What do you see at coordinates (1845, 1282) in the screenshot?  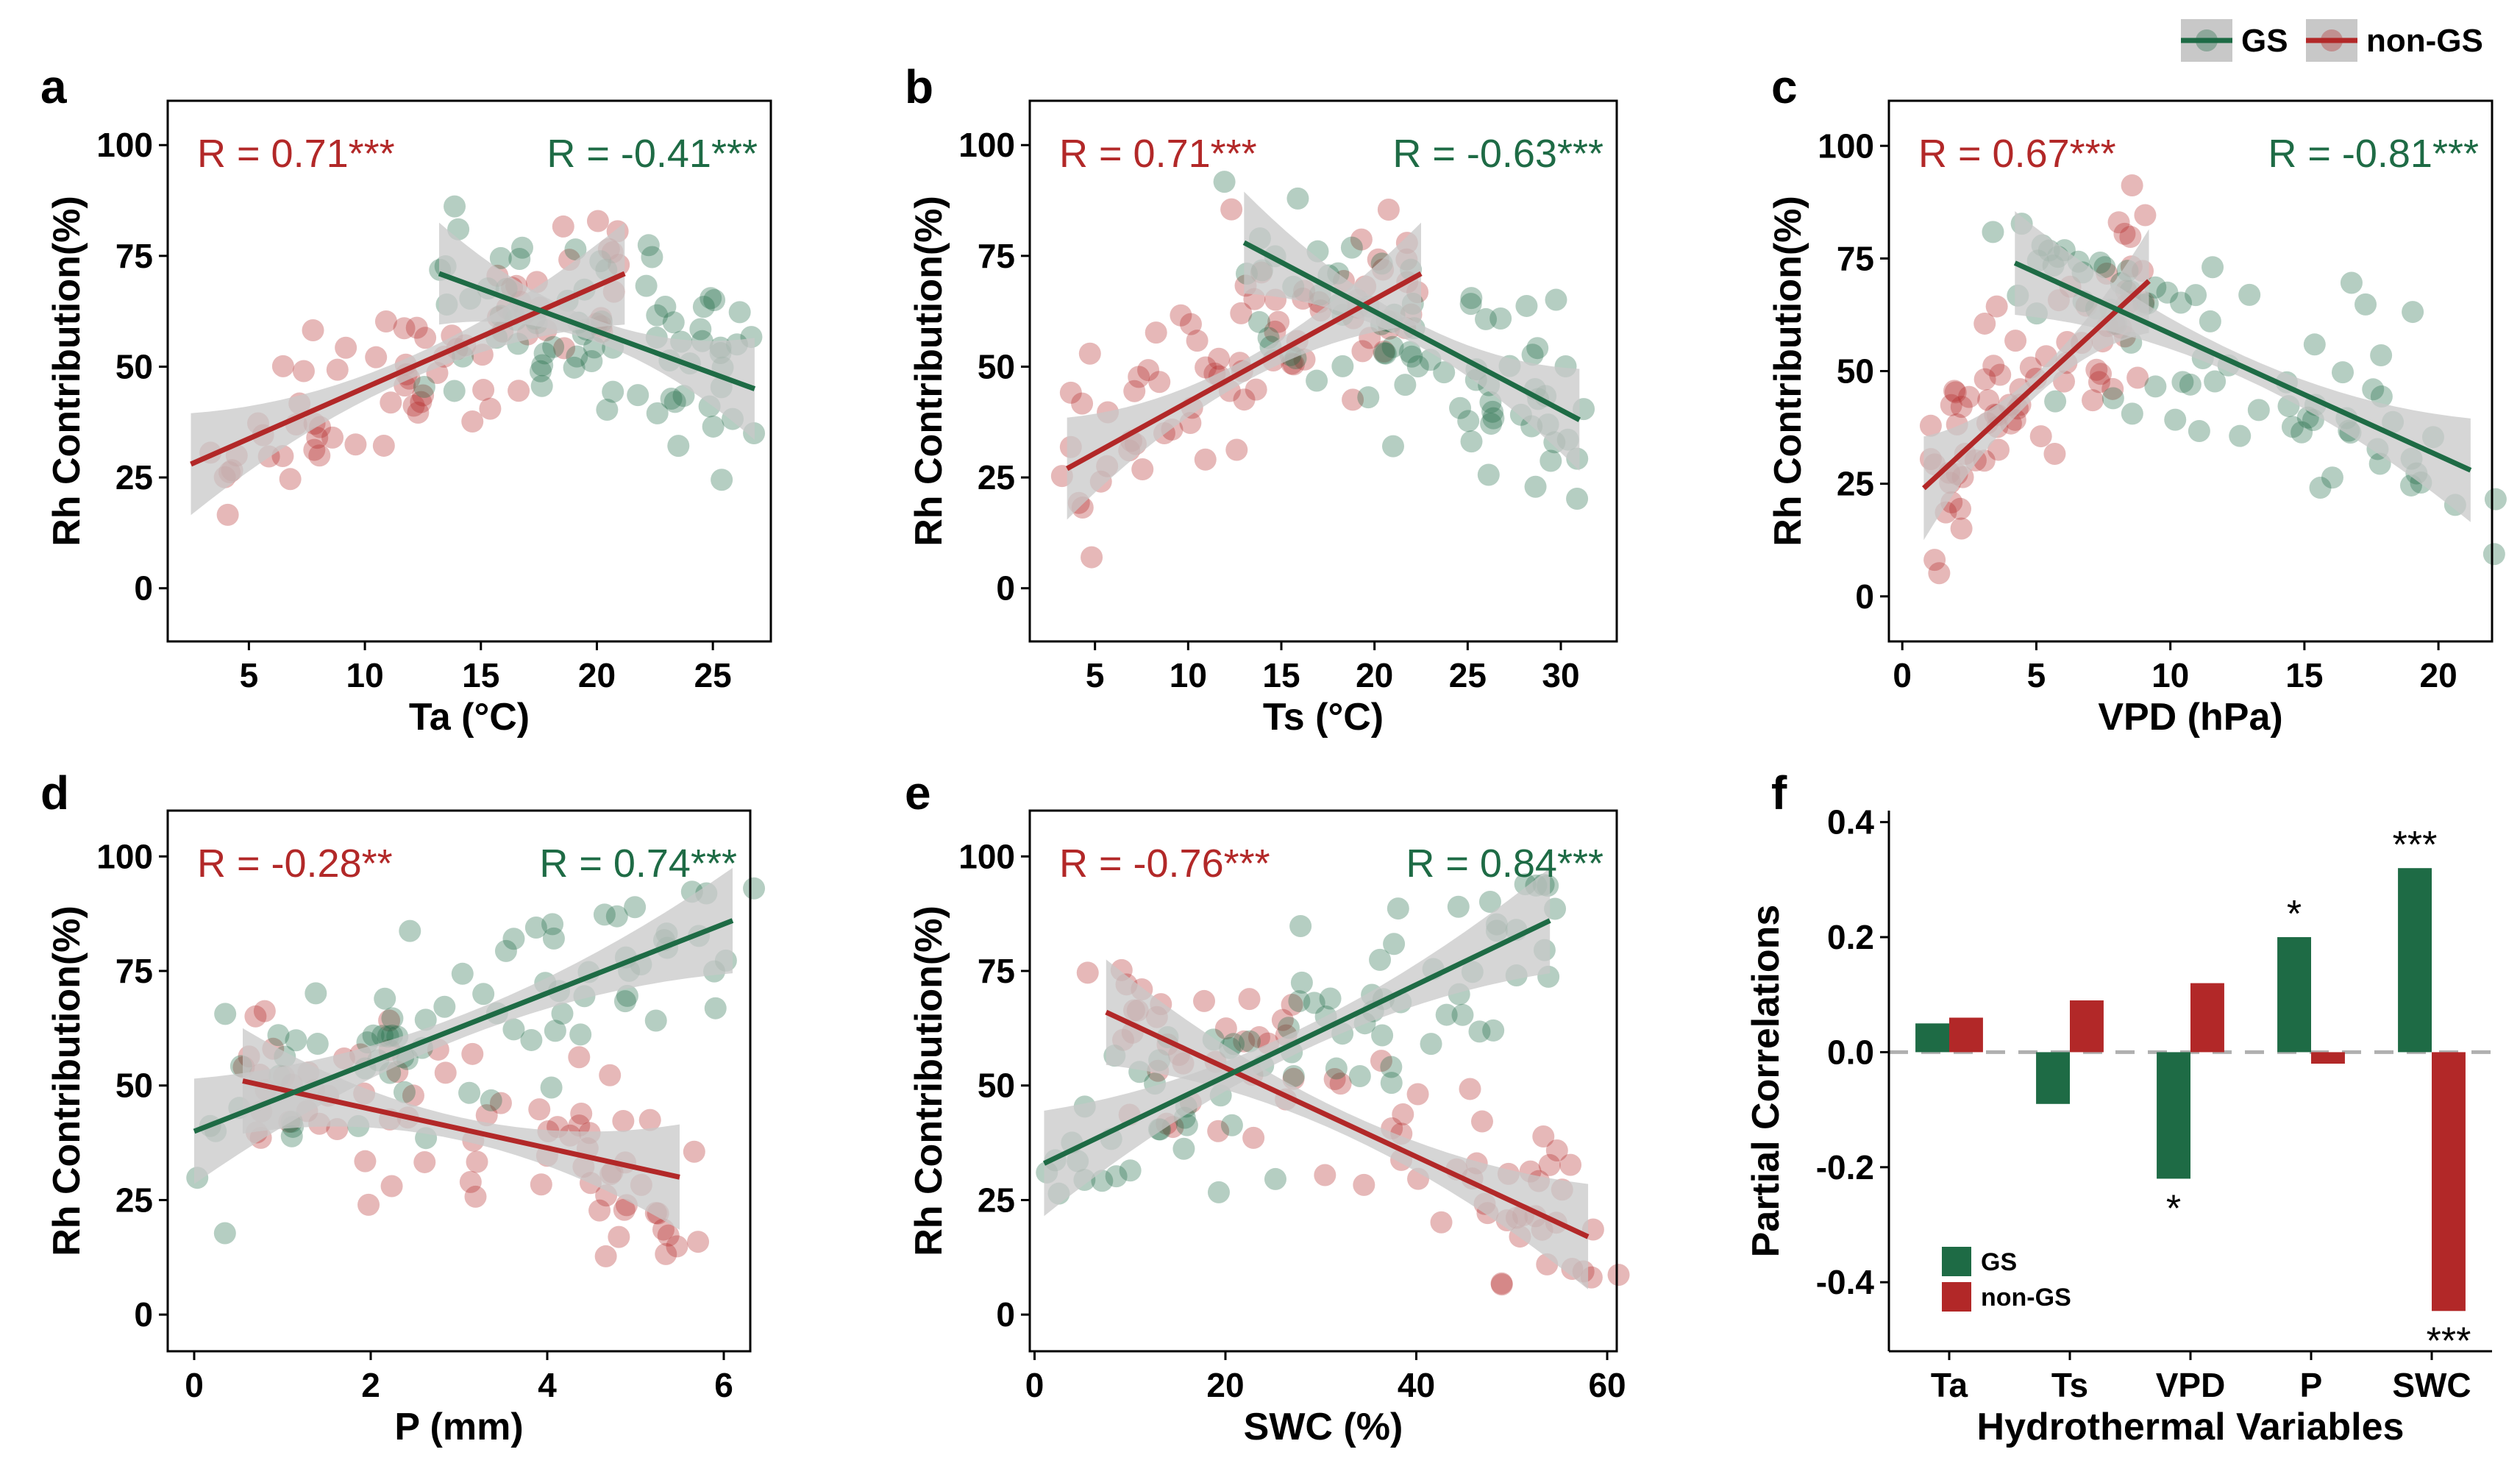 I see `y-tick-label: -0.4` at bounding box center [1845, 1282].